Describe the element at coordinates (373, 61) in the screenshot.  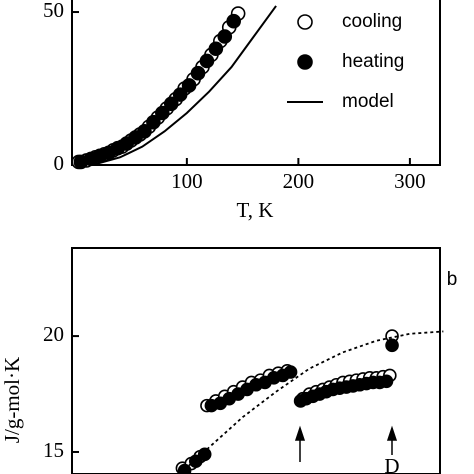
I see `legend-label: heating` at that location.